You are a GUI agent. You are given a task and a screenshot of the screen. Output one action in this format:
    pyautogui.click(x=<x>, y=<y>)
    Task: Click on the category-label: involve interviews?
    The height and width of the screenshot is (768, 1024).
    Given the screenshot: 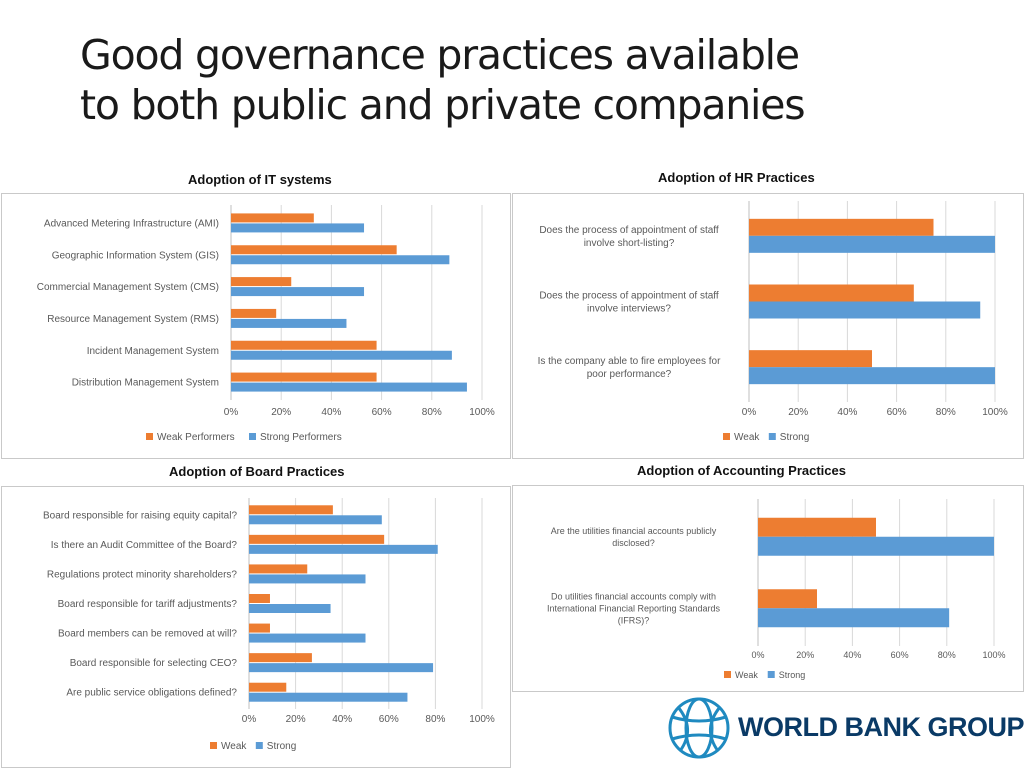 What is the action you would take?
    pyautogui.click(x=629, y=309)
    